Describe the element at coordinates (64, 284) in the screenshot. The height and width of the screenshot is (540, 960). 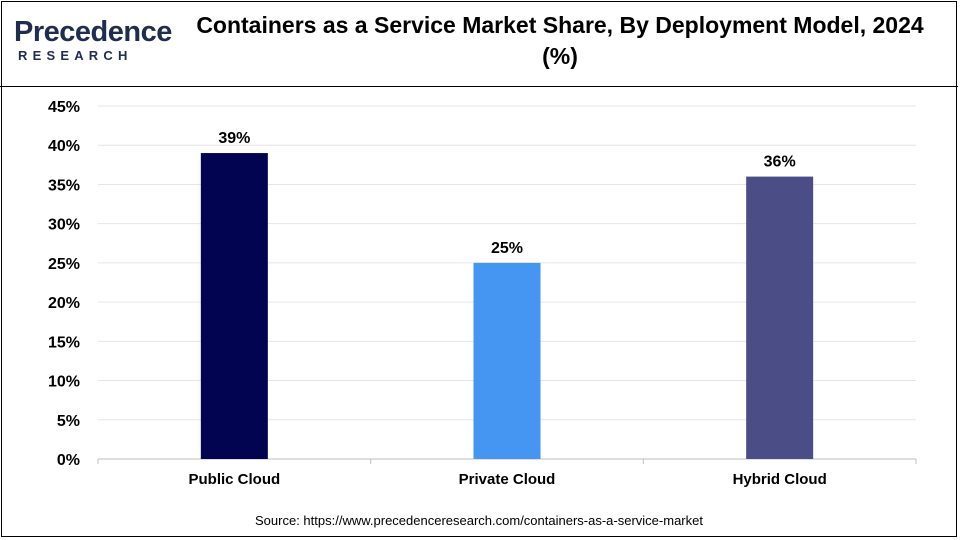
I see `y-axis-ticks: 0% 5% 10% 15% 20% 25% 30% 35% 40% 45%` at that location.